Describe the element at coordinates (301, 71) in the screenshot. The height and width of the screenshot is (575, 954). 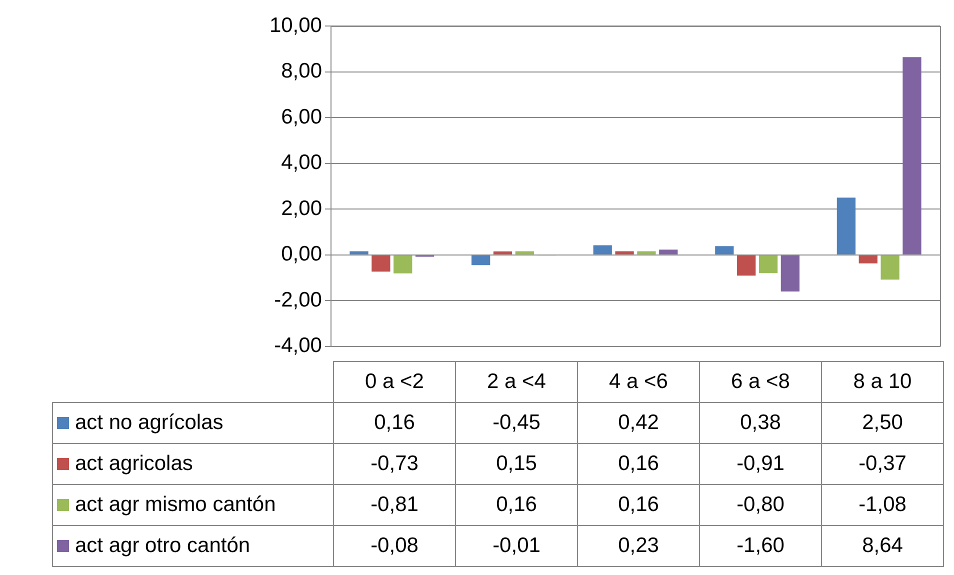
I see `y-tick-label: 8,00` at that location.